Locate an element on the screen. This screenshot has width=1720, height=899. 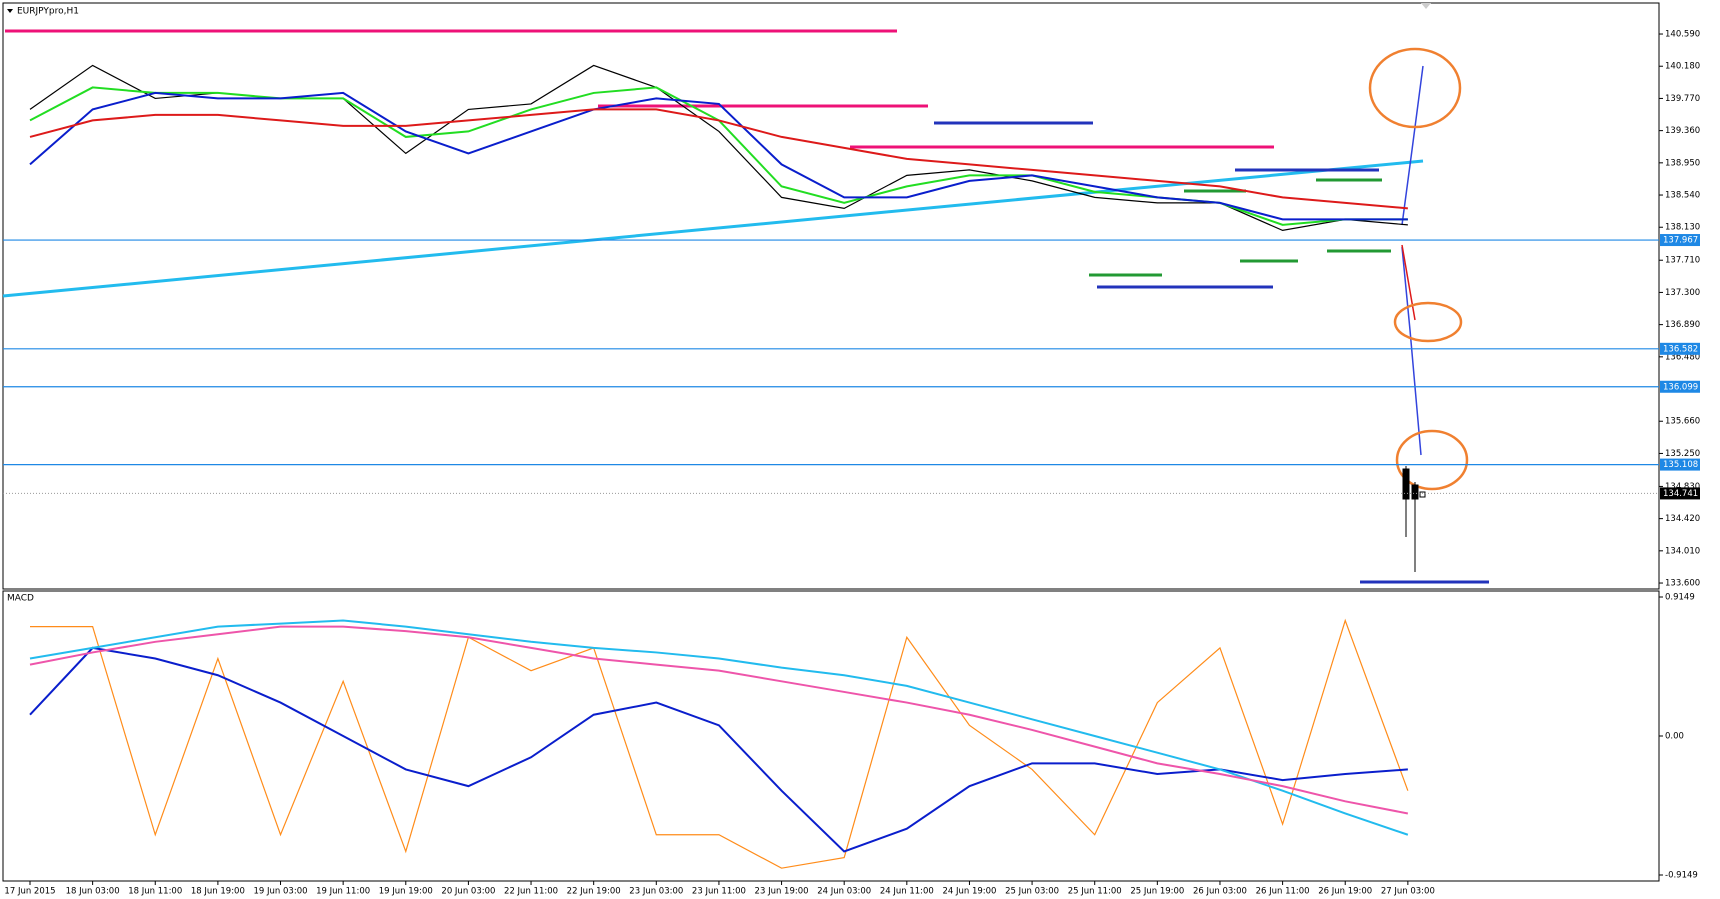
x-tick-label: 25 Jun 19:00 is located at coordinates (1157, 892).